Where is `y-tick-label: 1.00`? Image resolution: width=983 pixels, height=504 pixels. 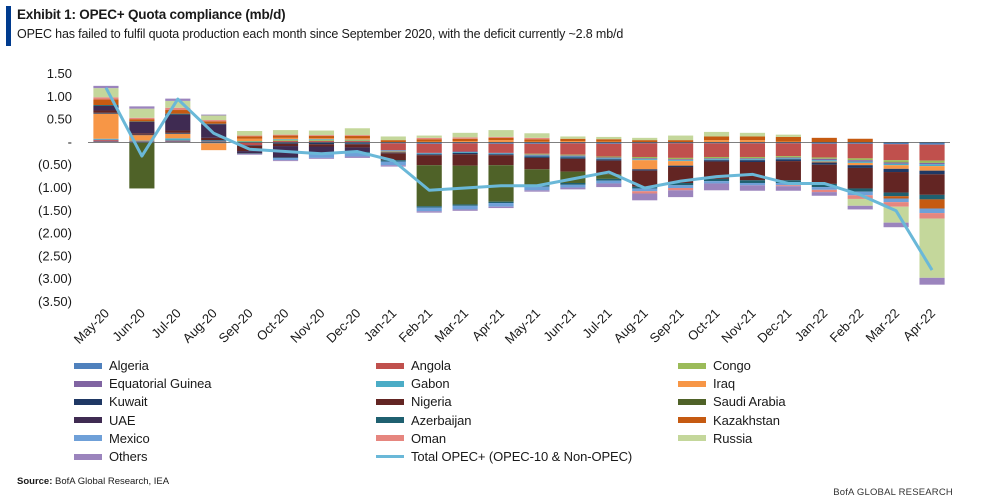
y-tick-label: 1.00 is located at coordinates (59, 96).